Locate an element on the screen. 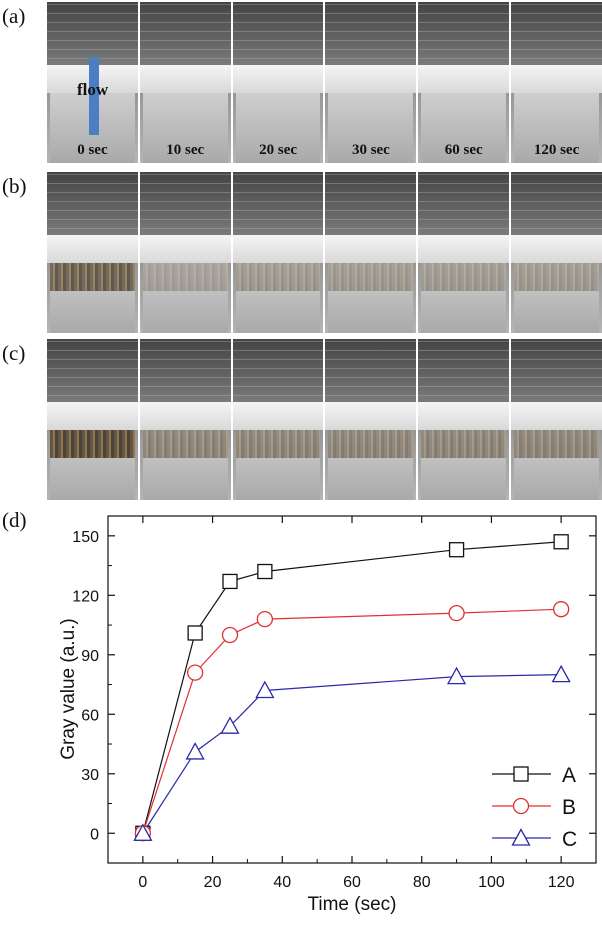 Image resolution: width=602 pixels, height=931 pixels. legend-label-B: B is located at coordinates (569, 807).